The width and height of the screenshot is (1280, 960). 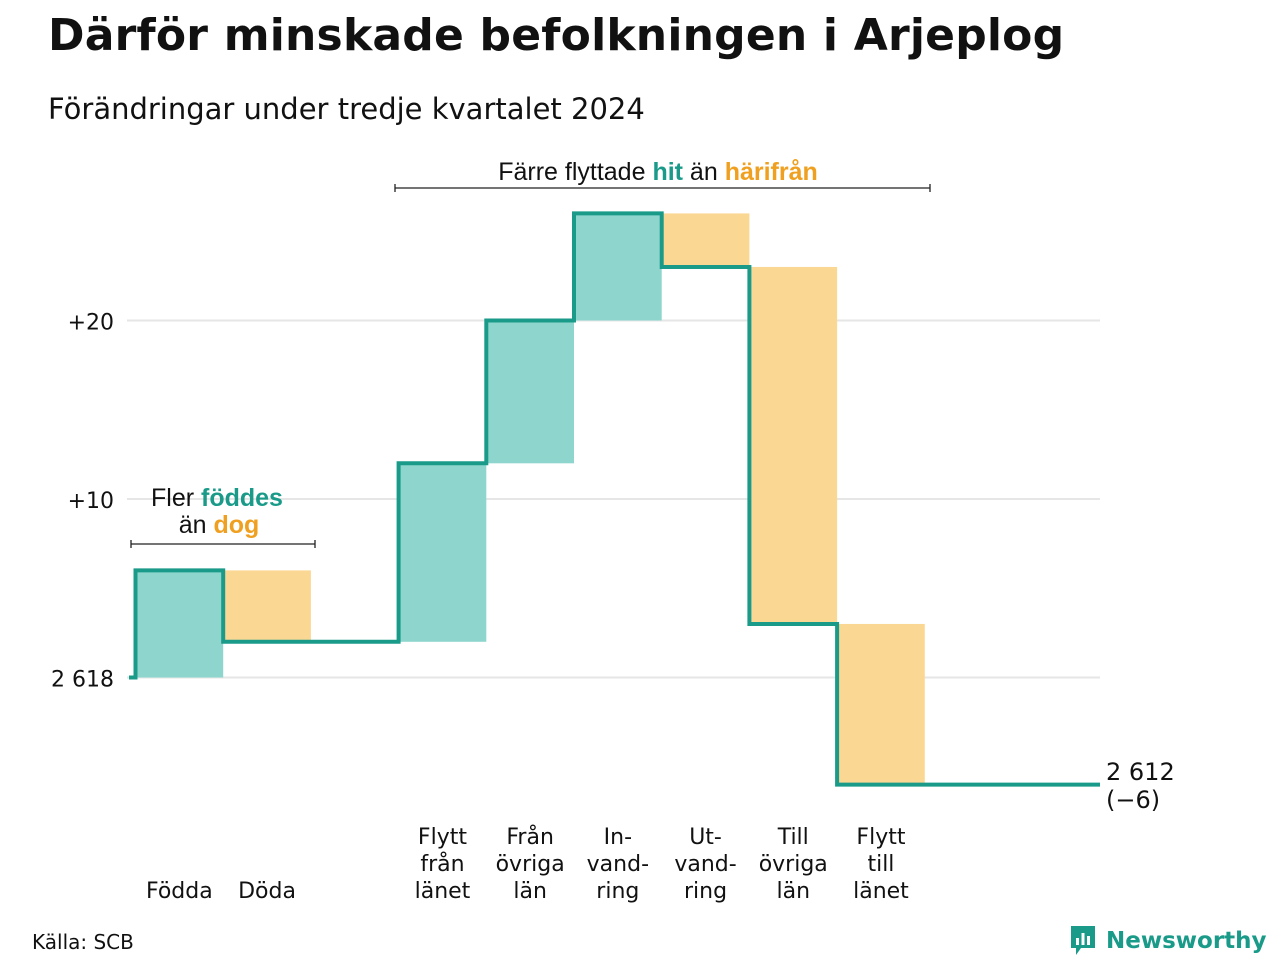 I want to click on brand-logo: Newsworthy, so click(x=1167, y=941).